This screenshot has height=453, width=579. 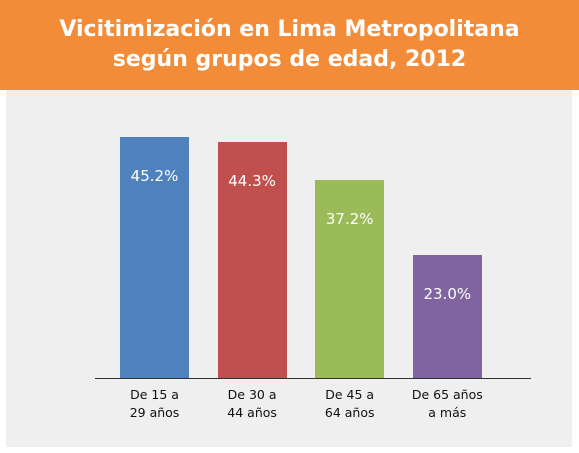 I want to click on x-tick-label: De 15 a 29 años, so click(x=154, y=403).